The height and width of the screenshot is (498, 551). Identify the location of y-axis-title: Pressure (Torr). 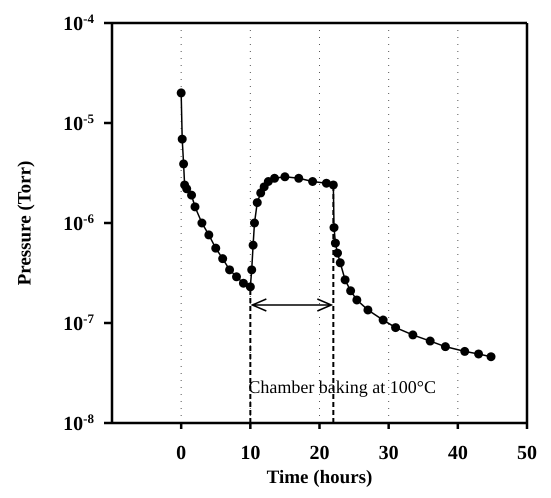
(25, 223).